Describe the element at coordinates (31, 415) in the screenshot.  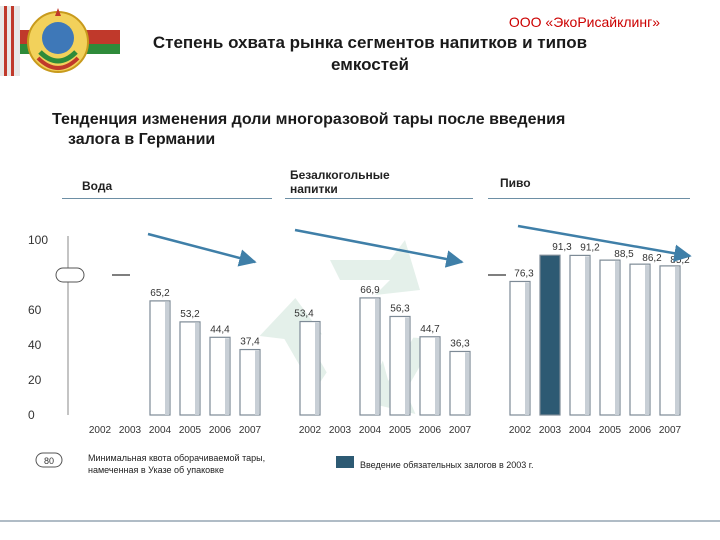
I see `y-tick-label-0: 0` at that location.